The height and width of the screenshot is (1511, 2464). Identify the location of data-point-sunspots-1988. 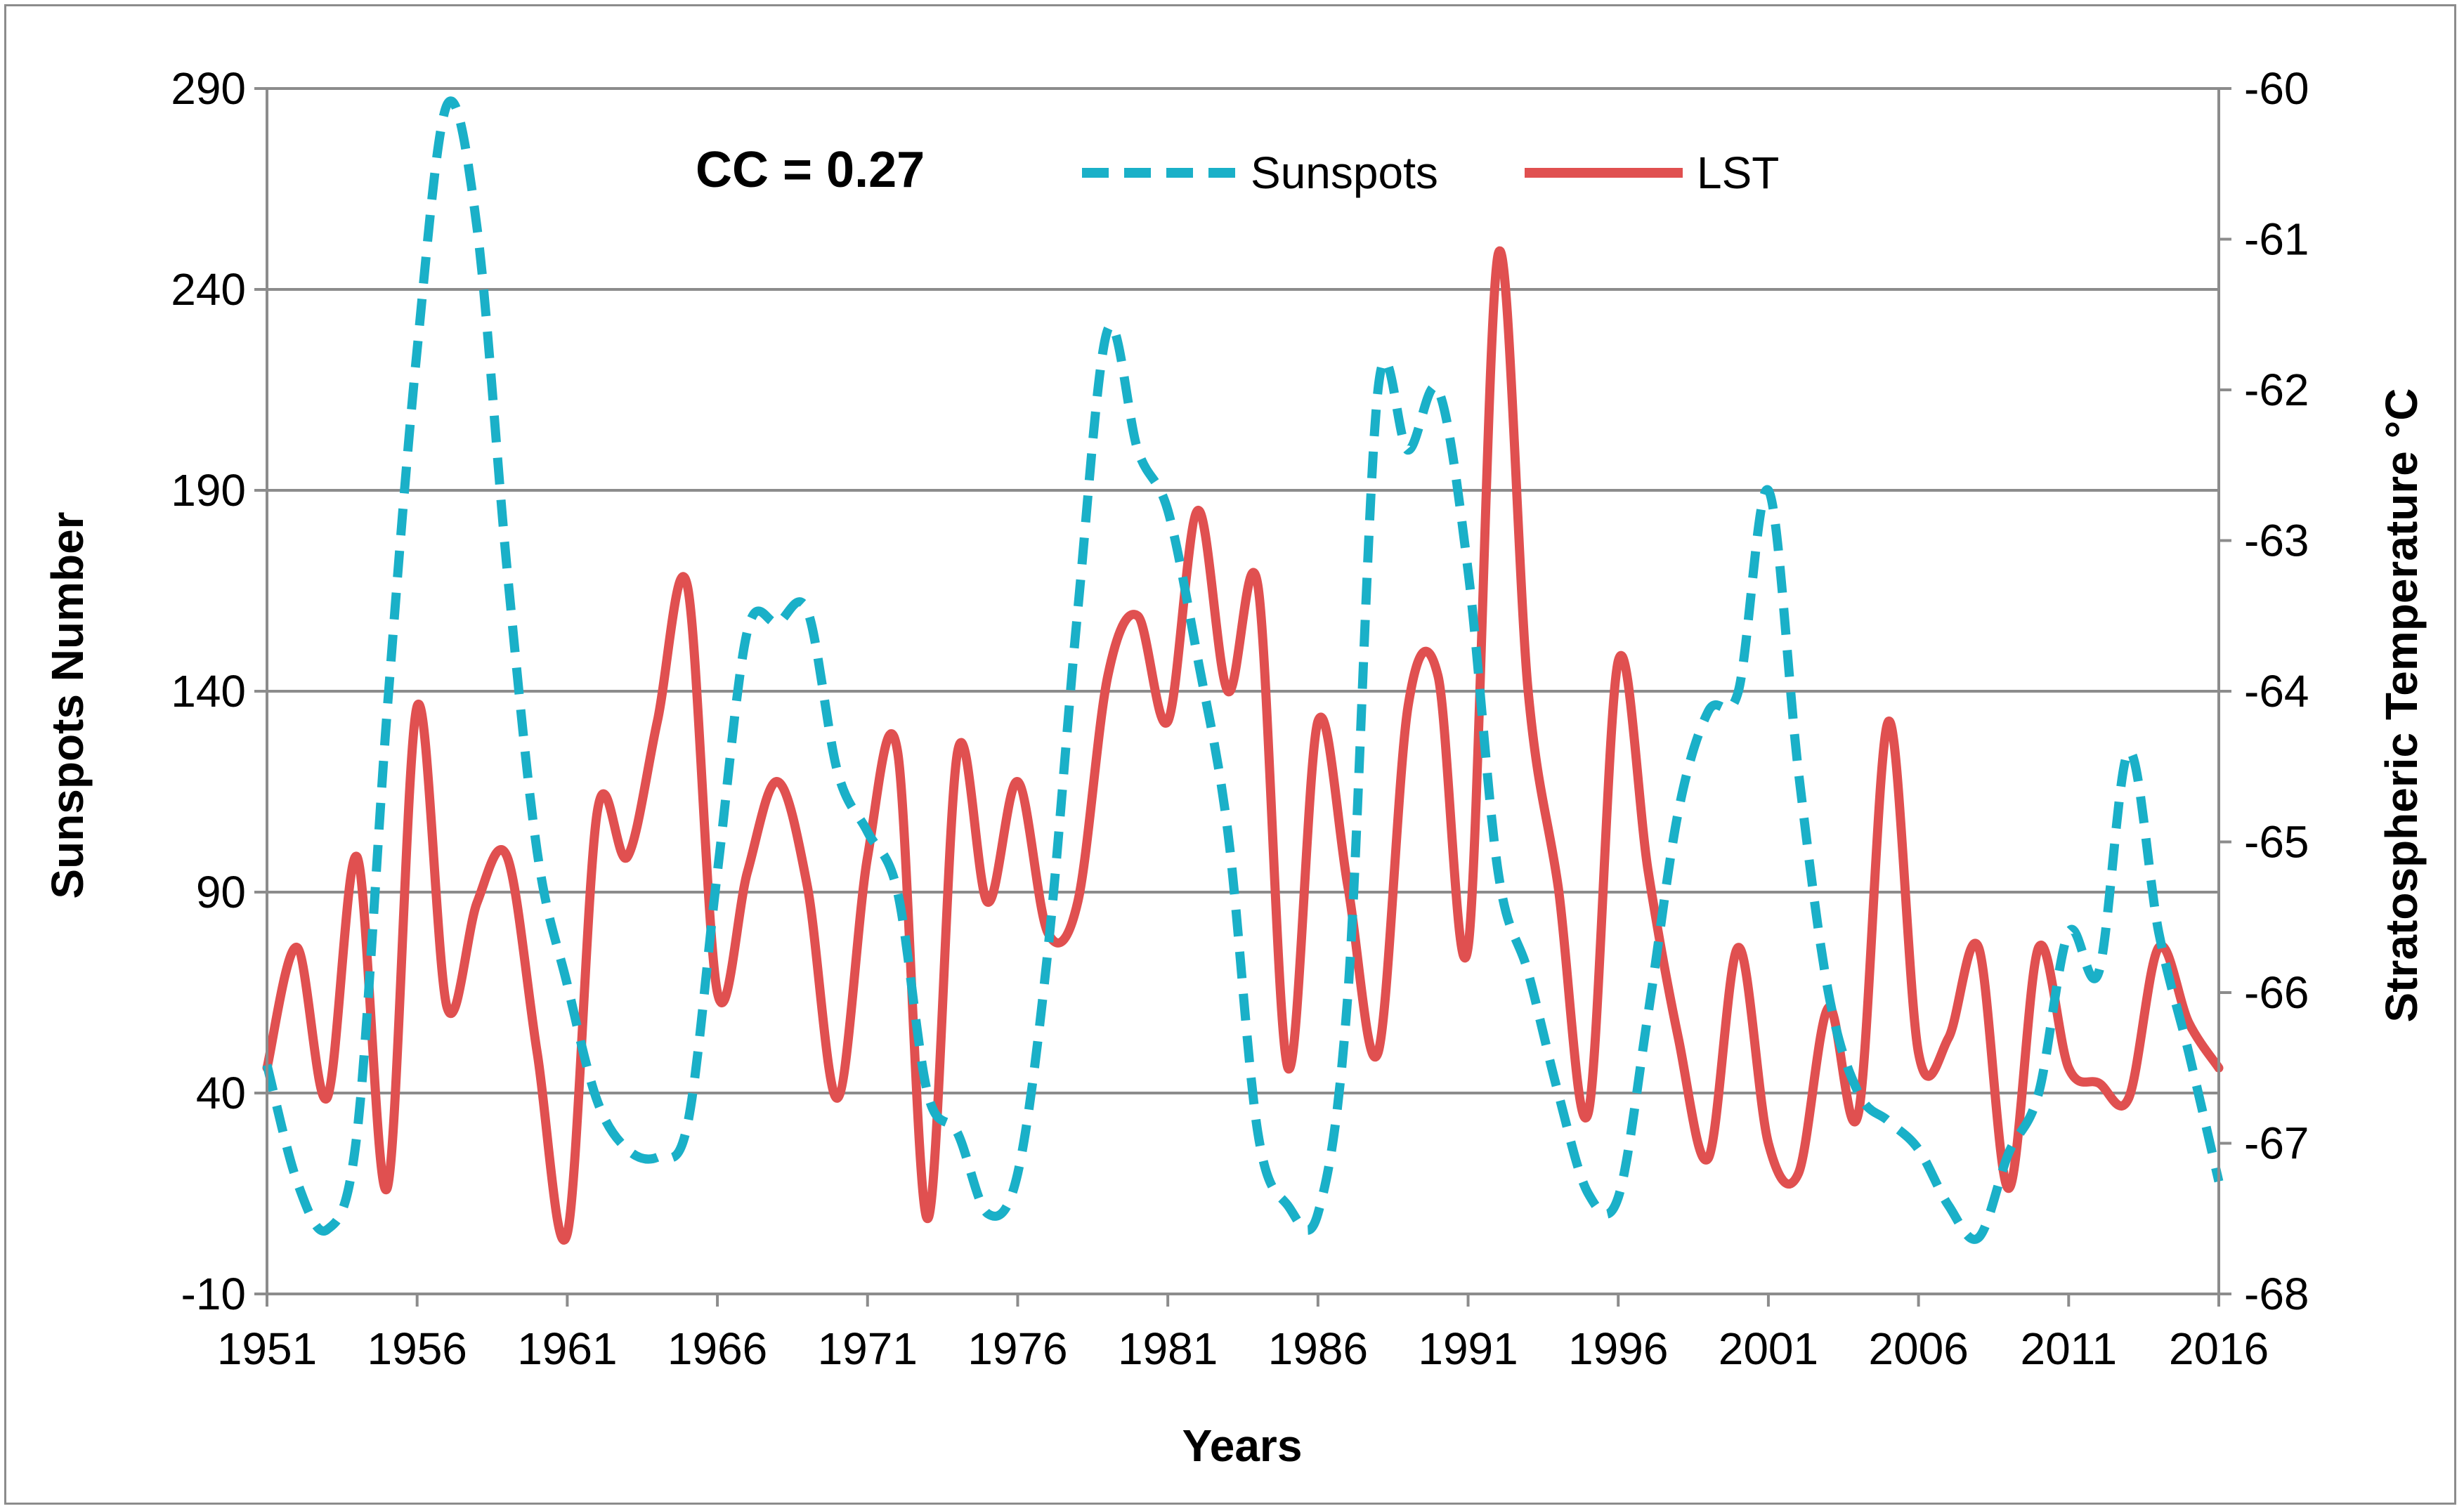
(1378, 389).